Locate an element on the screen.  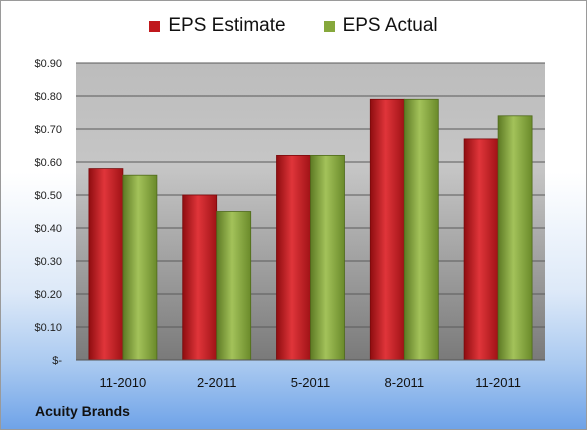
y-tick-label: $0.50 is located at coordinates (48, 196).